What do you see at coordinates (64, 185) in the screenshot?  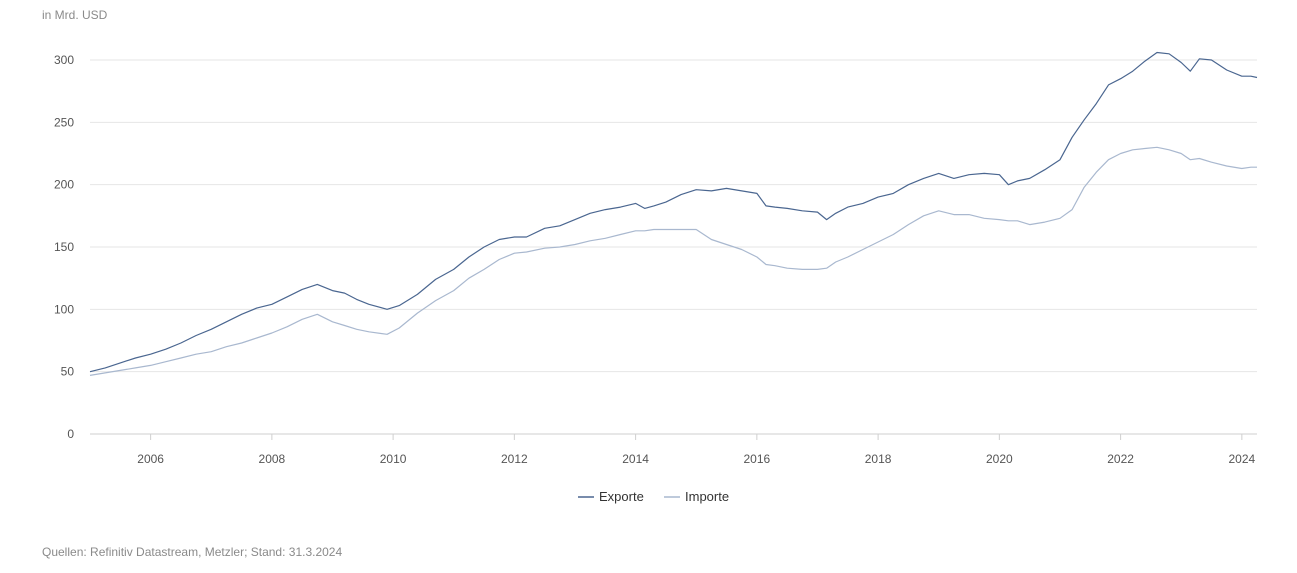 I see `y-tick-label-200: 200` at bounding box center [64, 185].